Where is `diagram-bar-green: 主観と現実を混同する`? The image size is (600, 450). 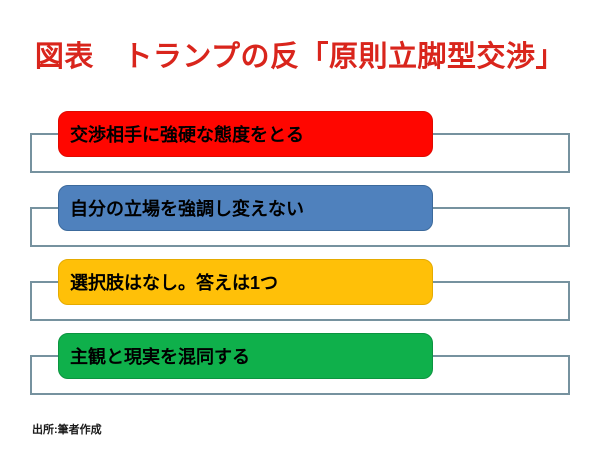
diagram-bar-green: 主観と現実を混同する is located at coordinates (245, 356).